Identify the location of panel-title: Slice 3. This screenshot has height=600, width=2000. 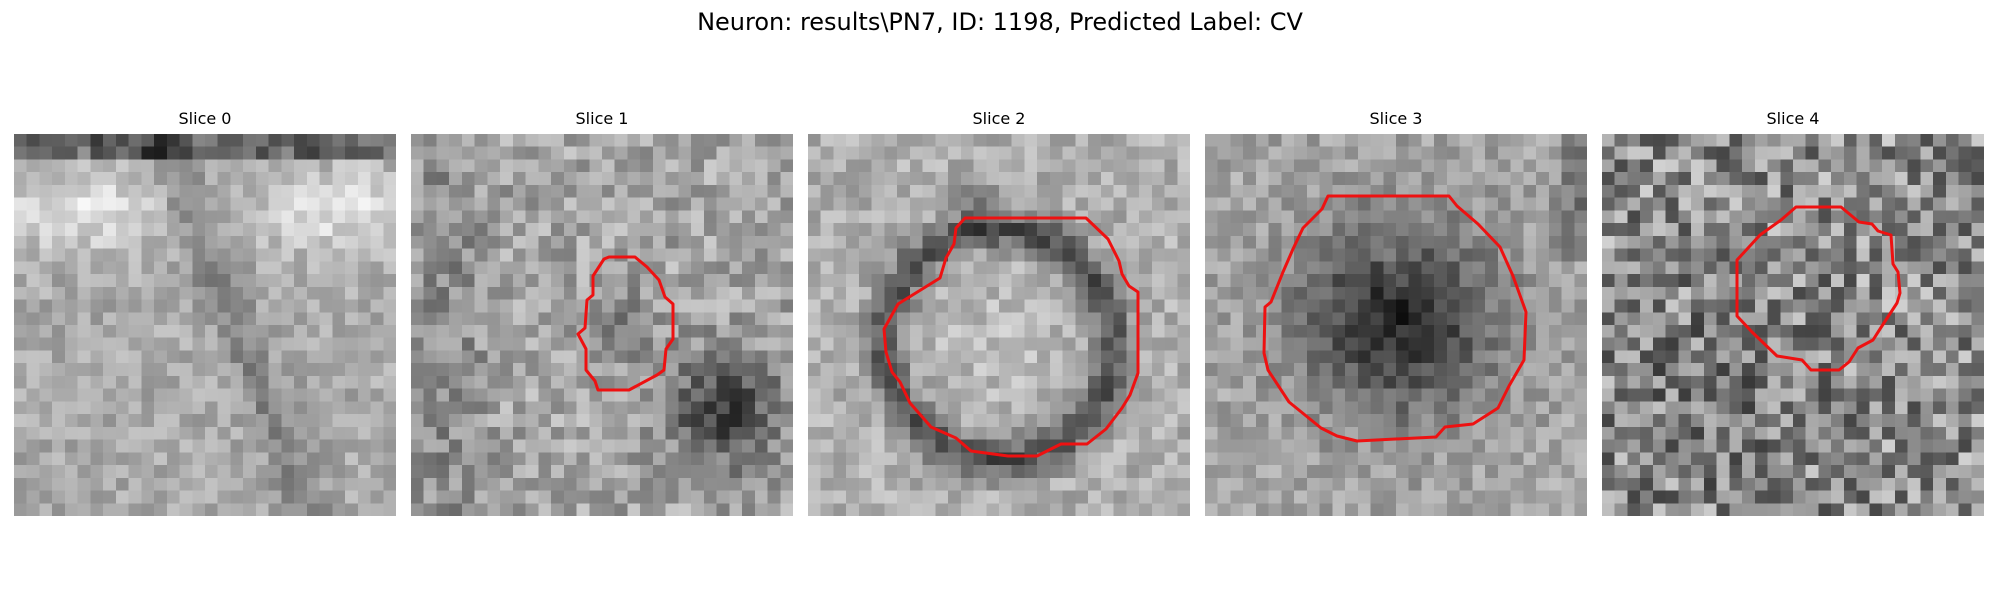
(1396, 118).